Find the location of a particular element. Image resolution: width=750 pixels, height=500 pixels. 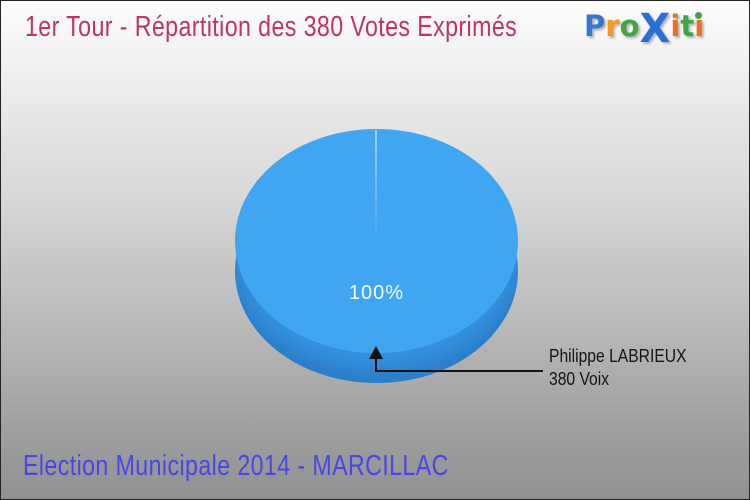

callout-candidate-name: Philippe LABRIEUX is located at coordinates (618, 356).